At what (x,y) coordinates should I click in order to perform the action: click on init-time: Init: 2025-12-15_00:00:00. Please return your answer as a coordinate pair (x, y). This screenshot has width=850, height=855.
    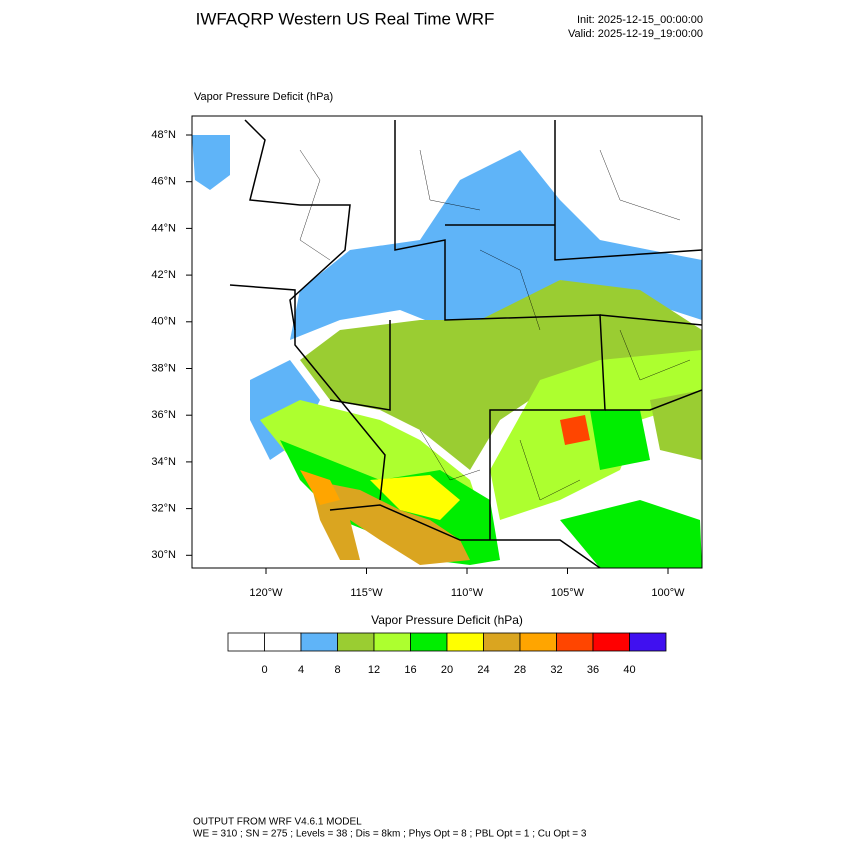
    Looking at the image, I should click on (640, 20).